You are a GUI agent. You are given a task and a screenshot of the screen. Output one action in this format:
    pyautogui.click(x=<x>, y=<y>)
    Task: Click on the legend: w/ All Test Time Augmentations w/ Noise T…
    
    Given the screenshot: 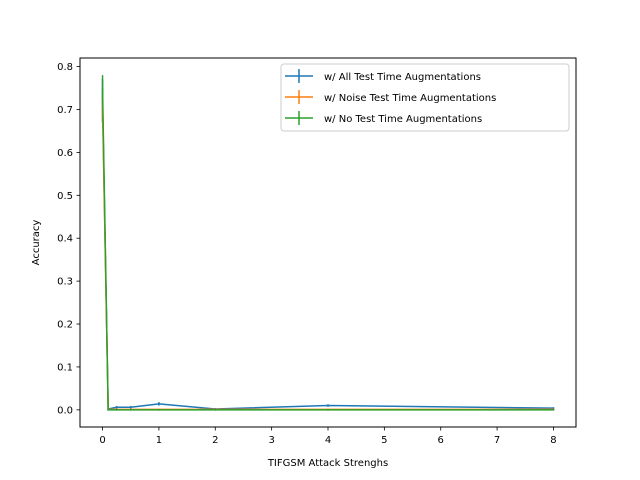 What is the action you would take?
    pyautogui.click(x=425, y=97)
    